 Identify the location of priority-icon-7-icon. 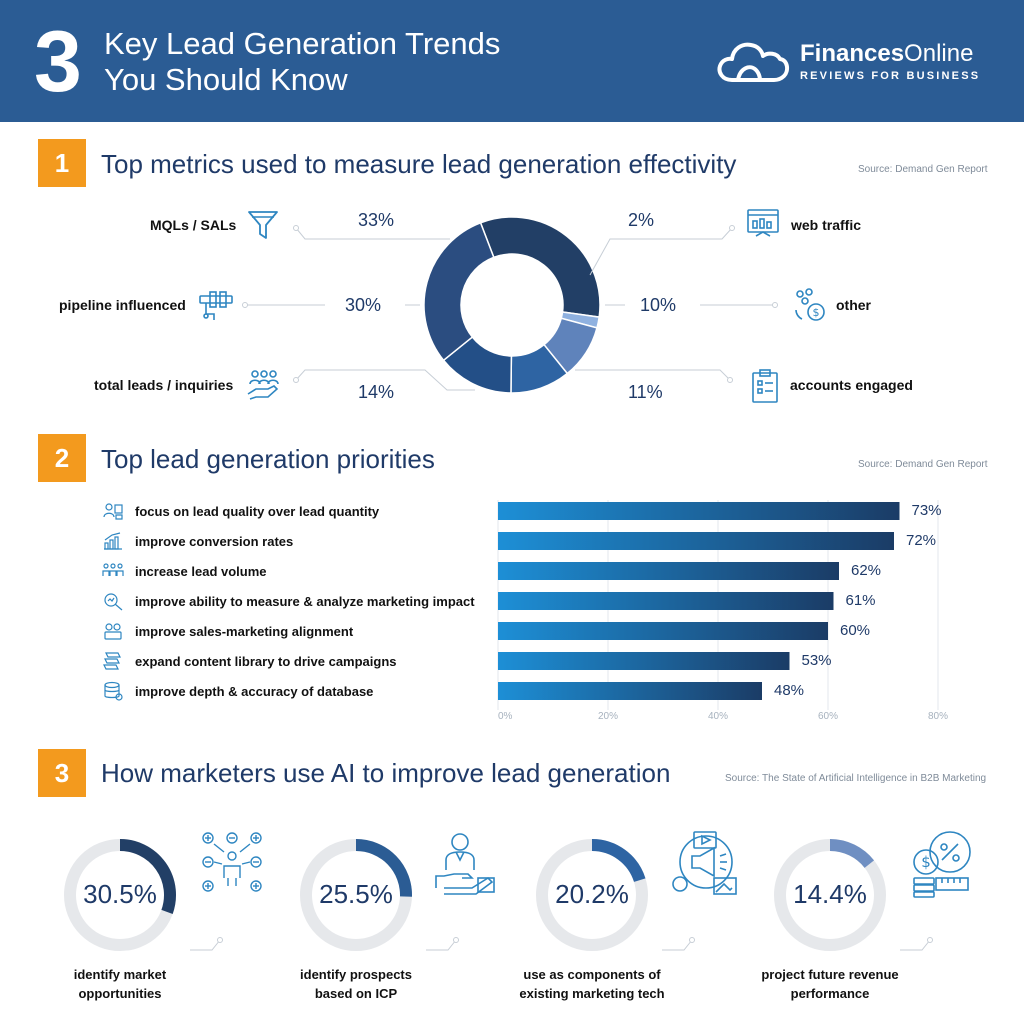
(113, 691).